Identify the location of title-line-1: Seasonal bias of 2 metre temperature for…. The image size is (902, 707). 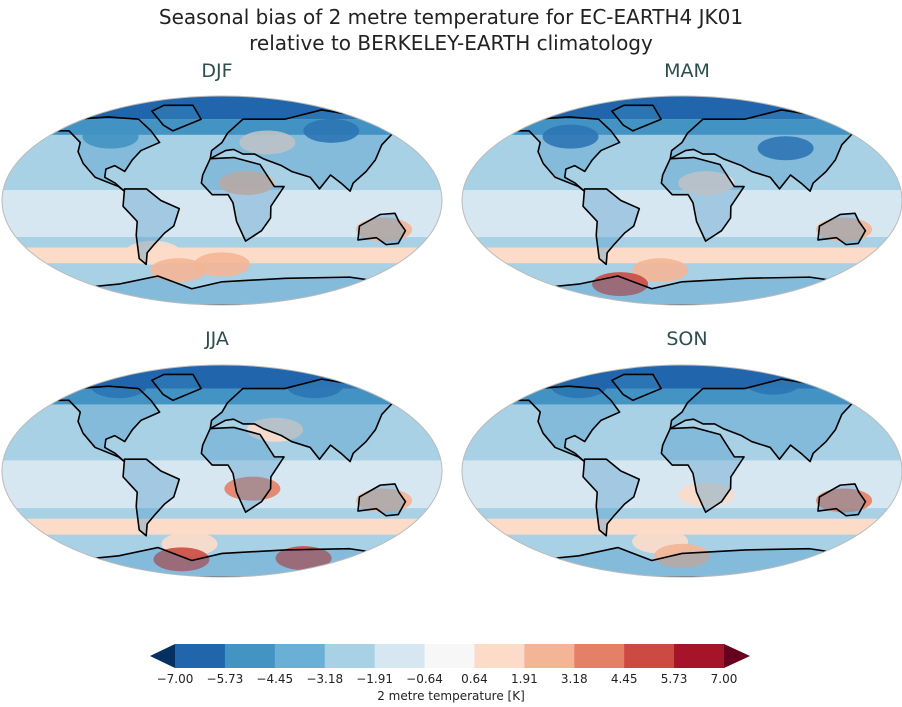
(451, 17).